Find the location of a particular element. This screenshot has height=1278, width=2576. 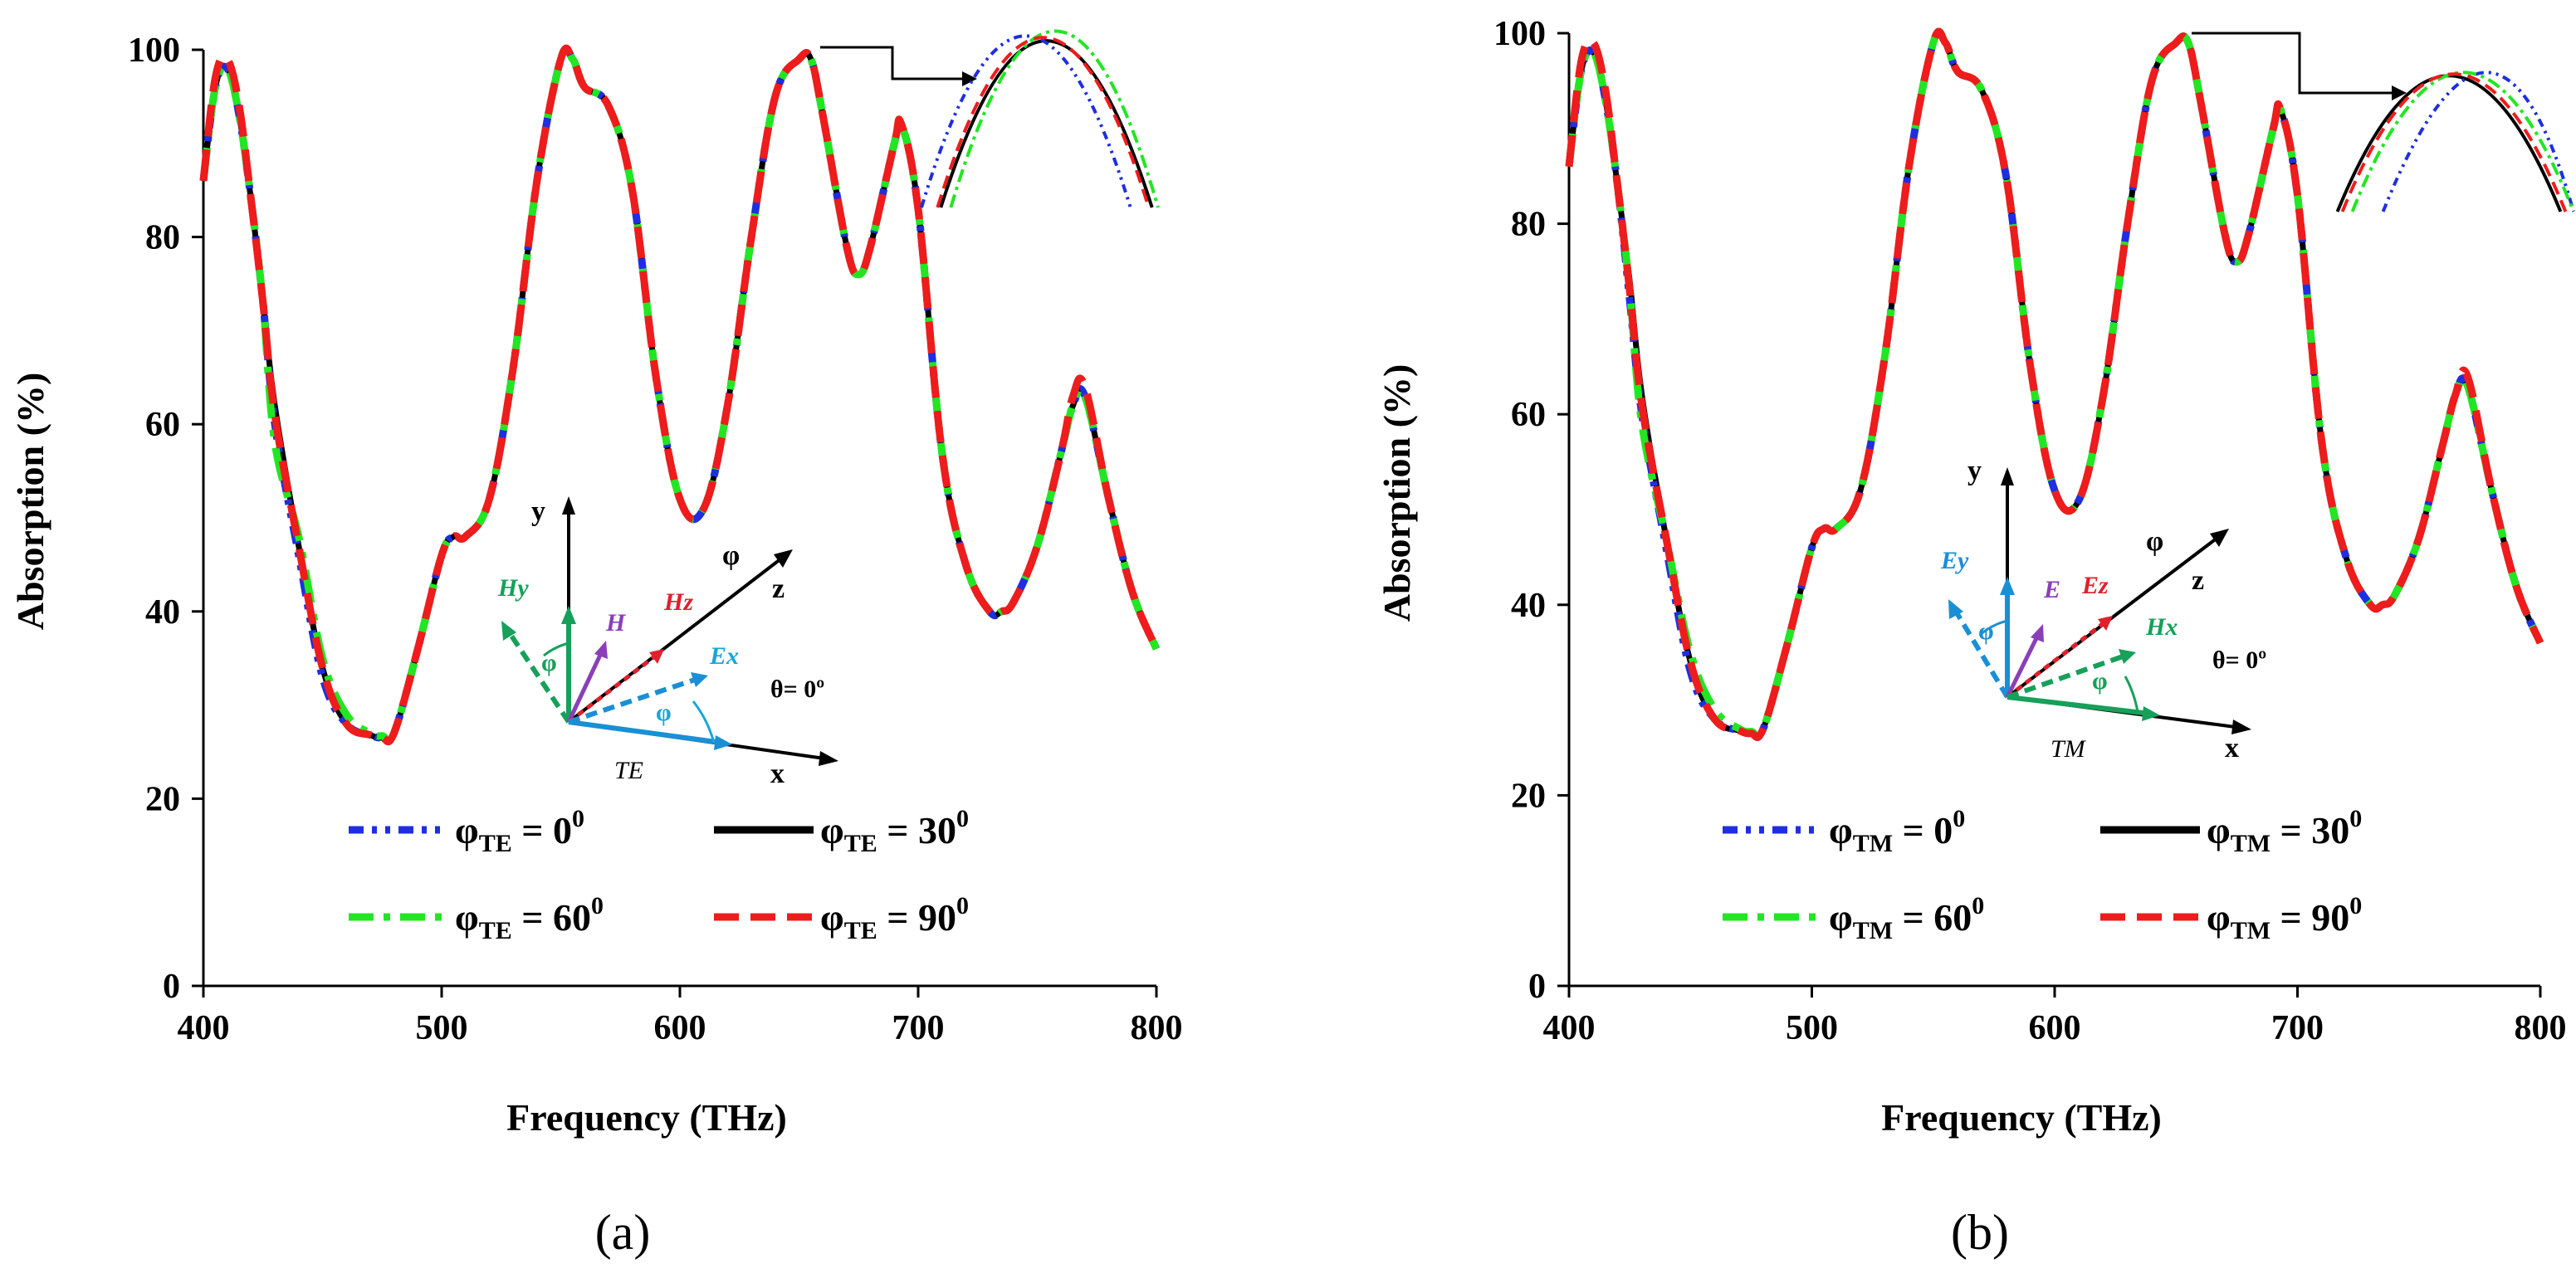

inset-a-z-arrowhead is located at coordinates (783, 558).